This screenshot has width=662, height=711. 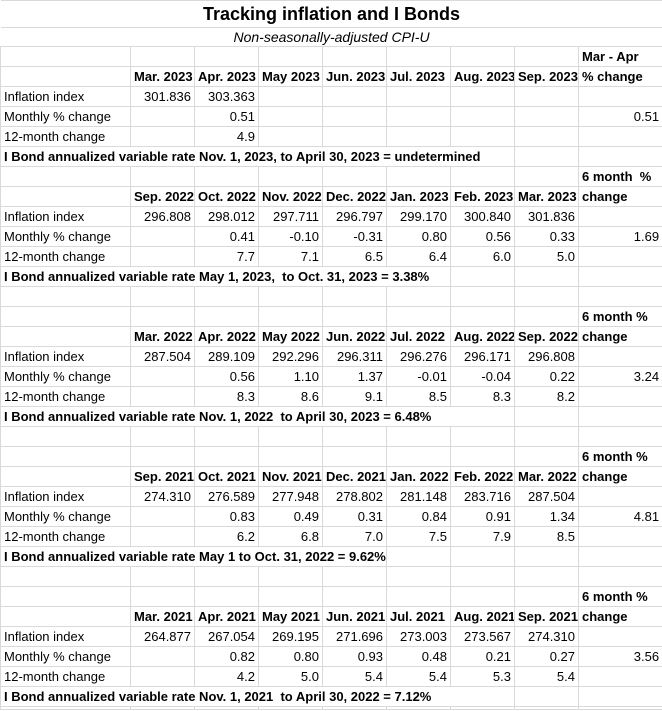 What do you see at coordinates (482, 496) in the screenshot?
I see `value-cell: 283.716` at bounding box center [482, 496].